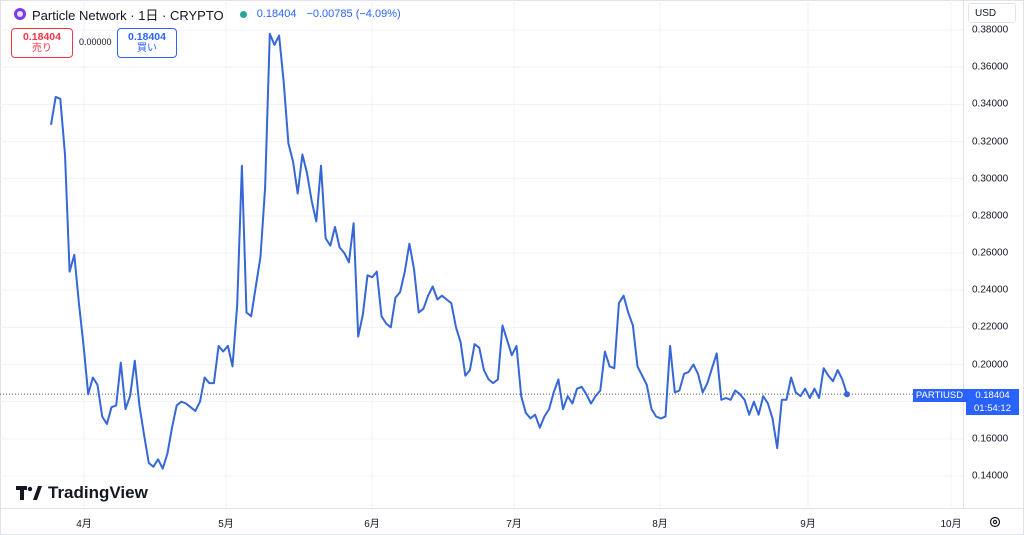 Image resolution: width=1024 pixels, height=535 pixels. Describe the element at coordinates (990, 476) in the screenshot. I see `y-tick-label: 0.14000` at that location.